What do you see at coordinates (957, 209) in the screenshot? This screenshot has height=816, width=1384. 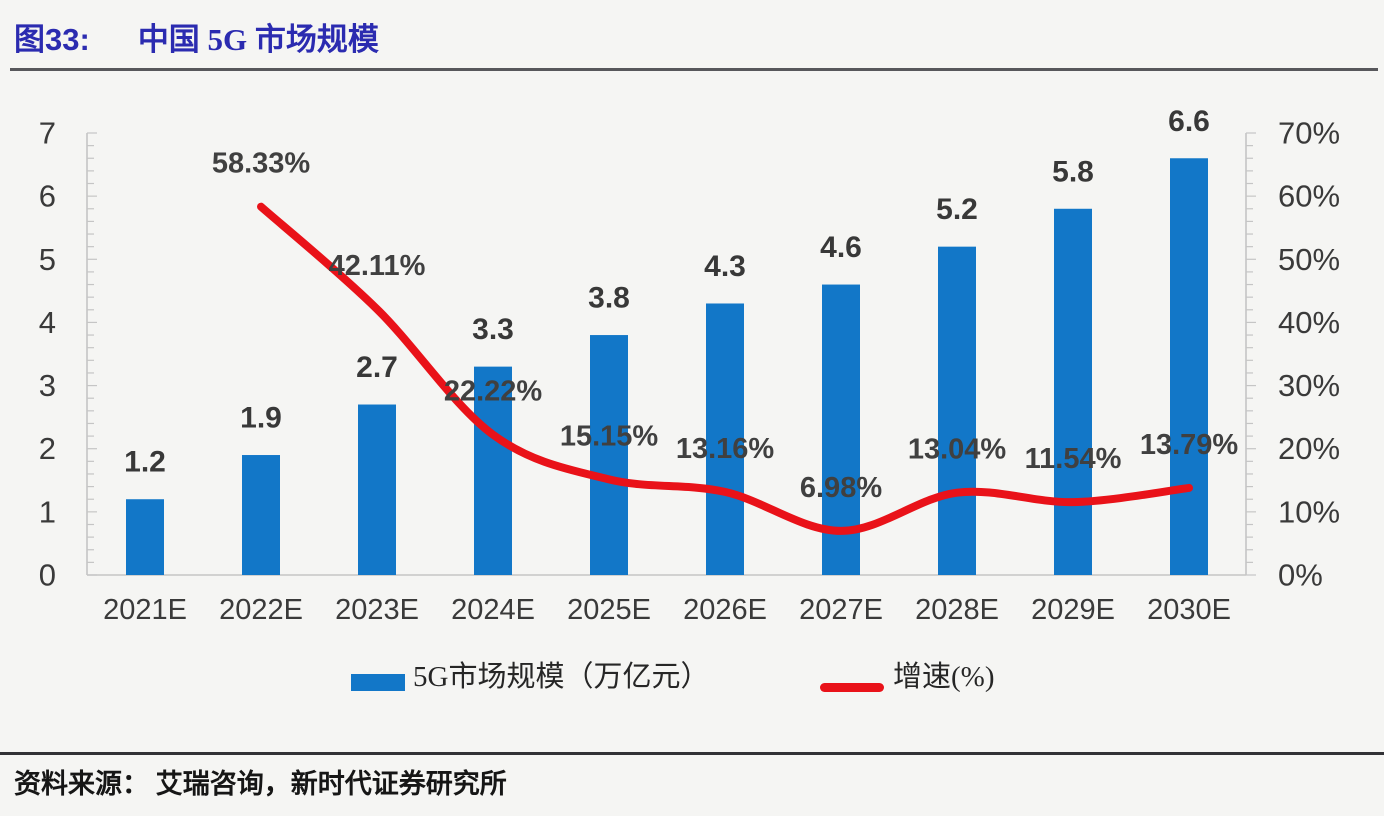 I see `bar-value-label-2028E: 5.2` at bounding box center [957, 209].